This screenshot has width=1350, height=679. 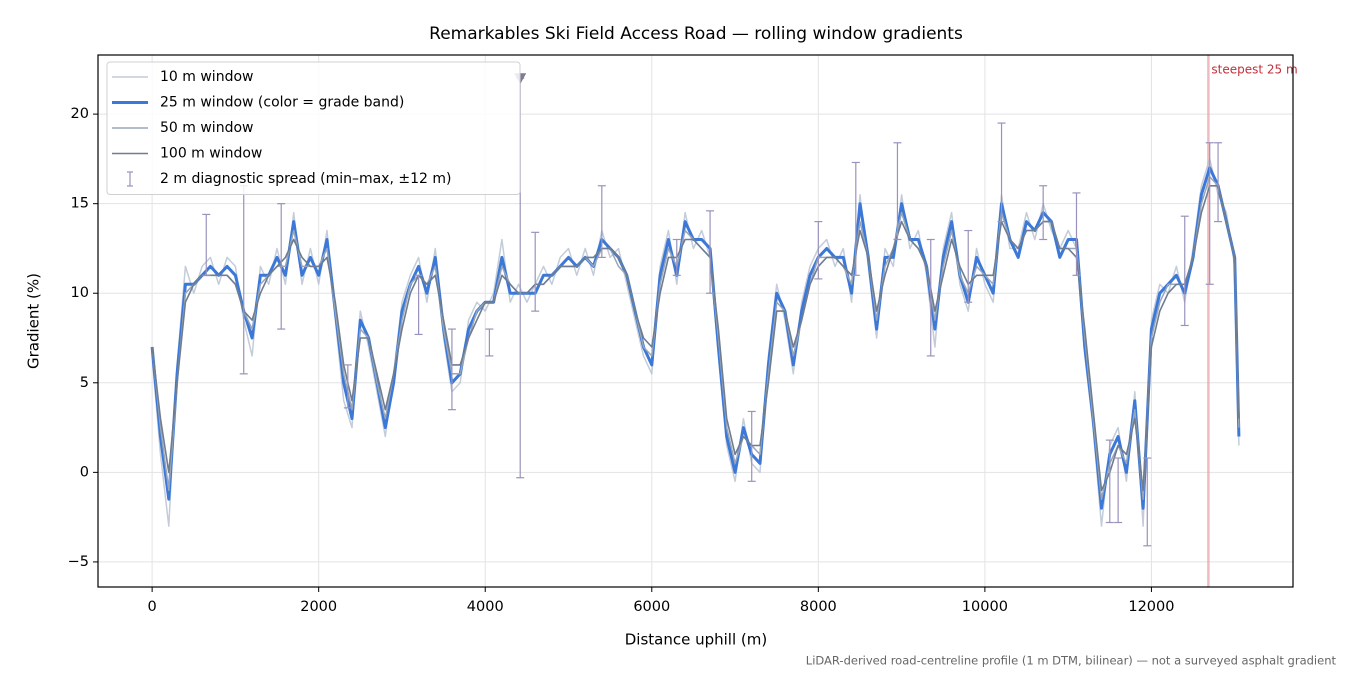 I want to click on y-tick-label: −5, so click(x=78, y=562).